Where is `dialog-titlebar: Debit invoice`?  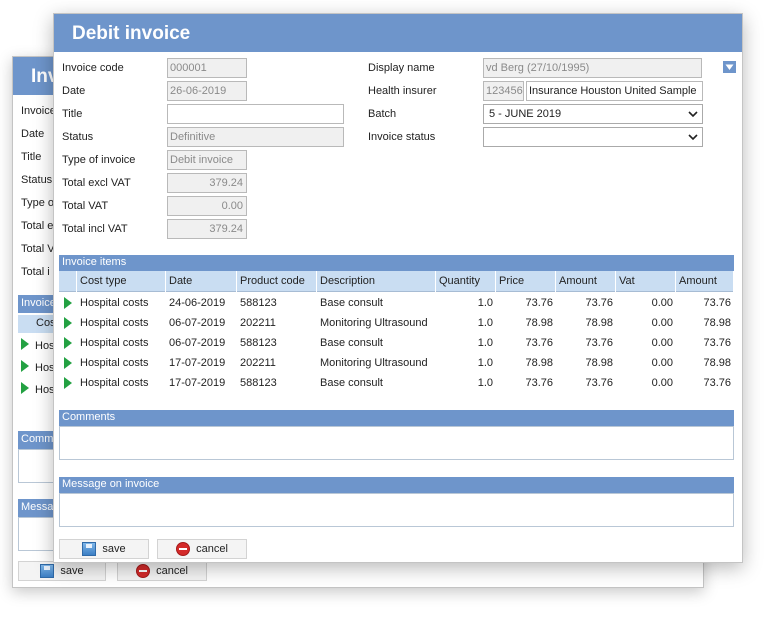
dialog-titlebar: Debit invoice is located at coordinates (398, 33).